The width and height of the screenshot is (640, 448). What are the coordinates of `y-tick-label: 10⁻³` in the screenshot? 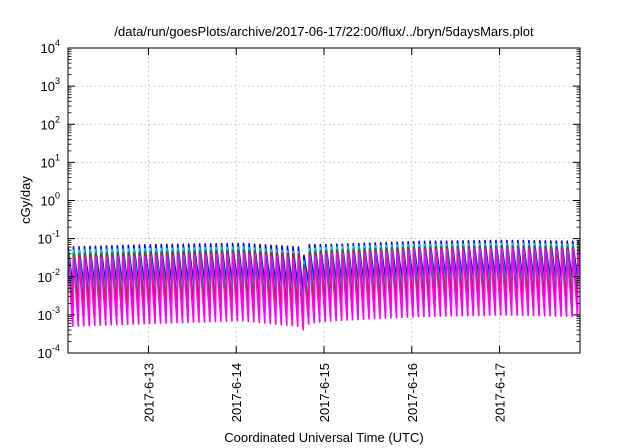 It's located at (49, 314).